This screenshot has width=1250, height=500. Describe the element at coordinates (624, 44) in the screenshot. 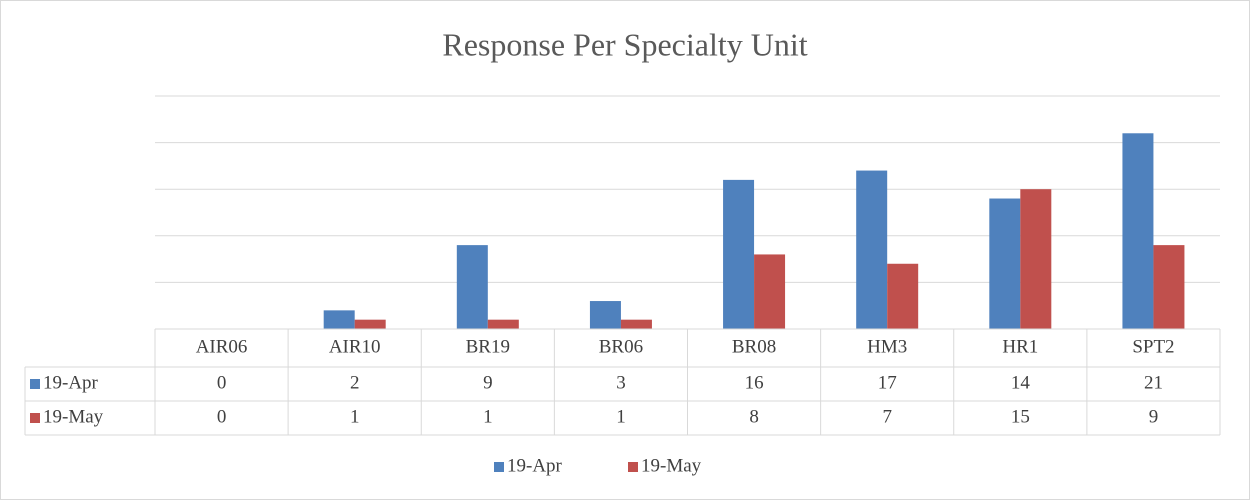

I see `chart-title: Response Per Specialty Unit` at that location.